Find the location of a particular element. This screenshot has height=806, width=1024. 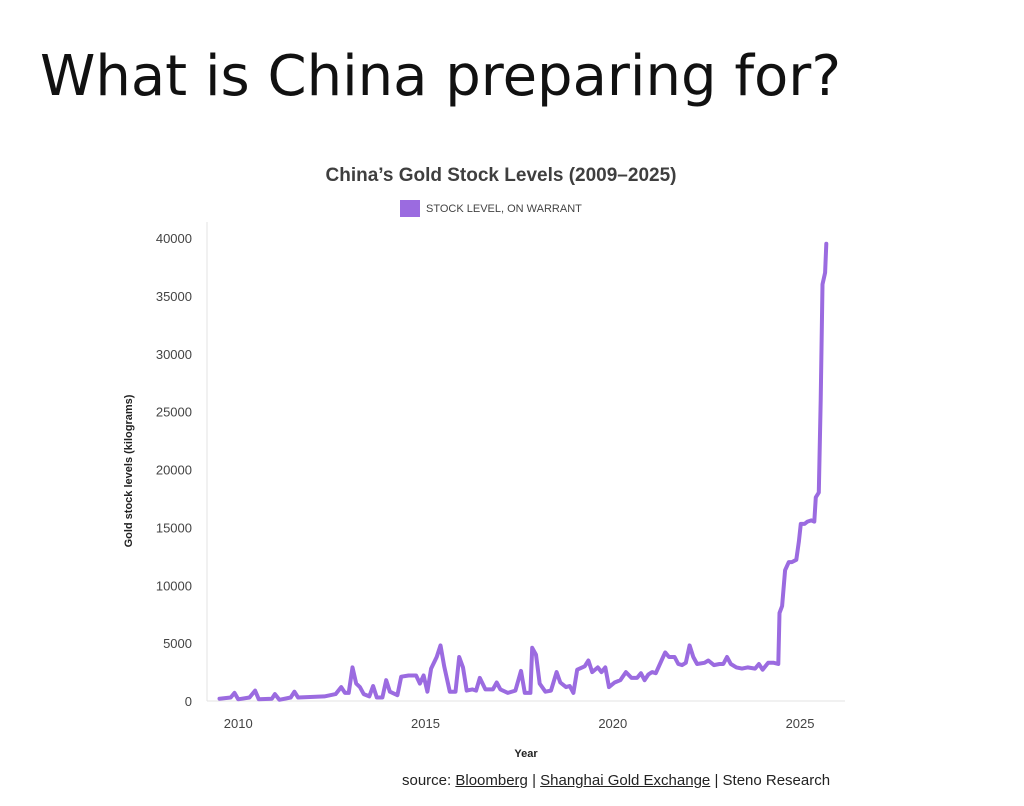

y-tick-labels: 0 5000 10000 15000 20000 25000 30000 35000 40000 is located at coordinates (174, 470).